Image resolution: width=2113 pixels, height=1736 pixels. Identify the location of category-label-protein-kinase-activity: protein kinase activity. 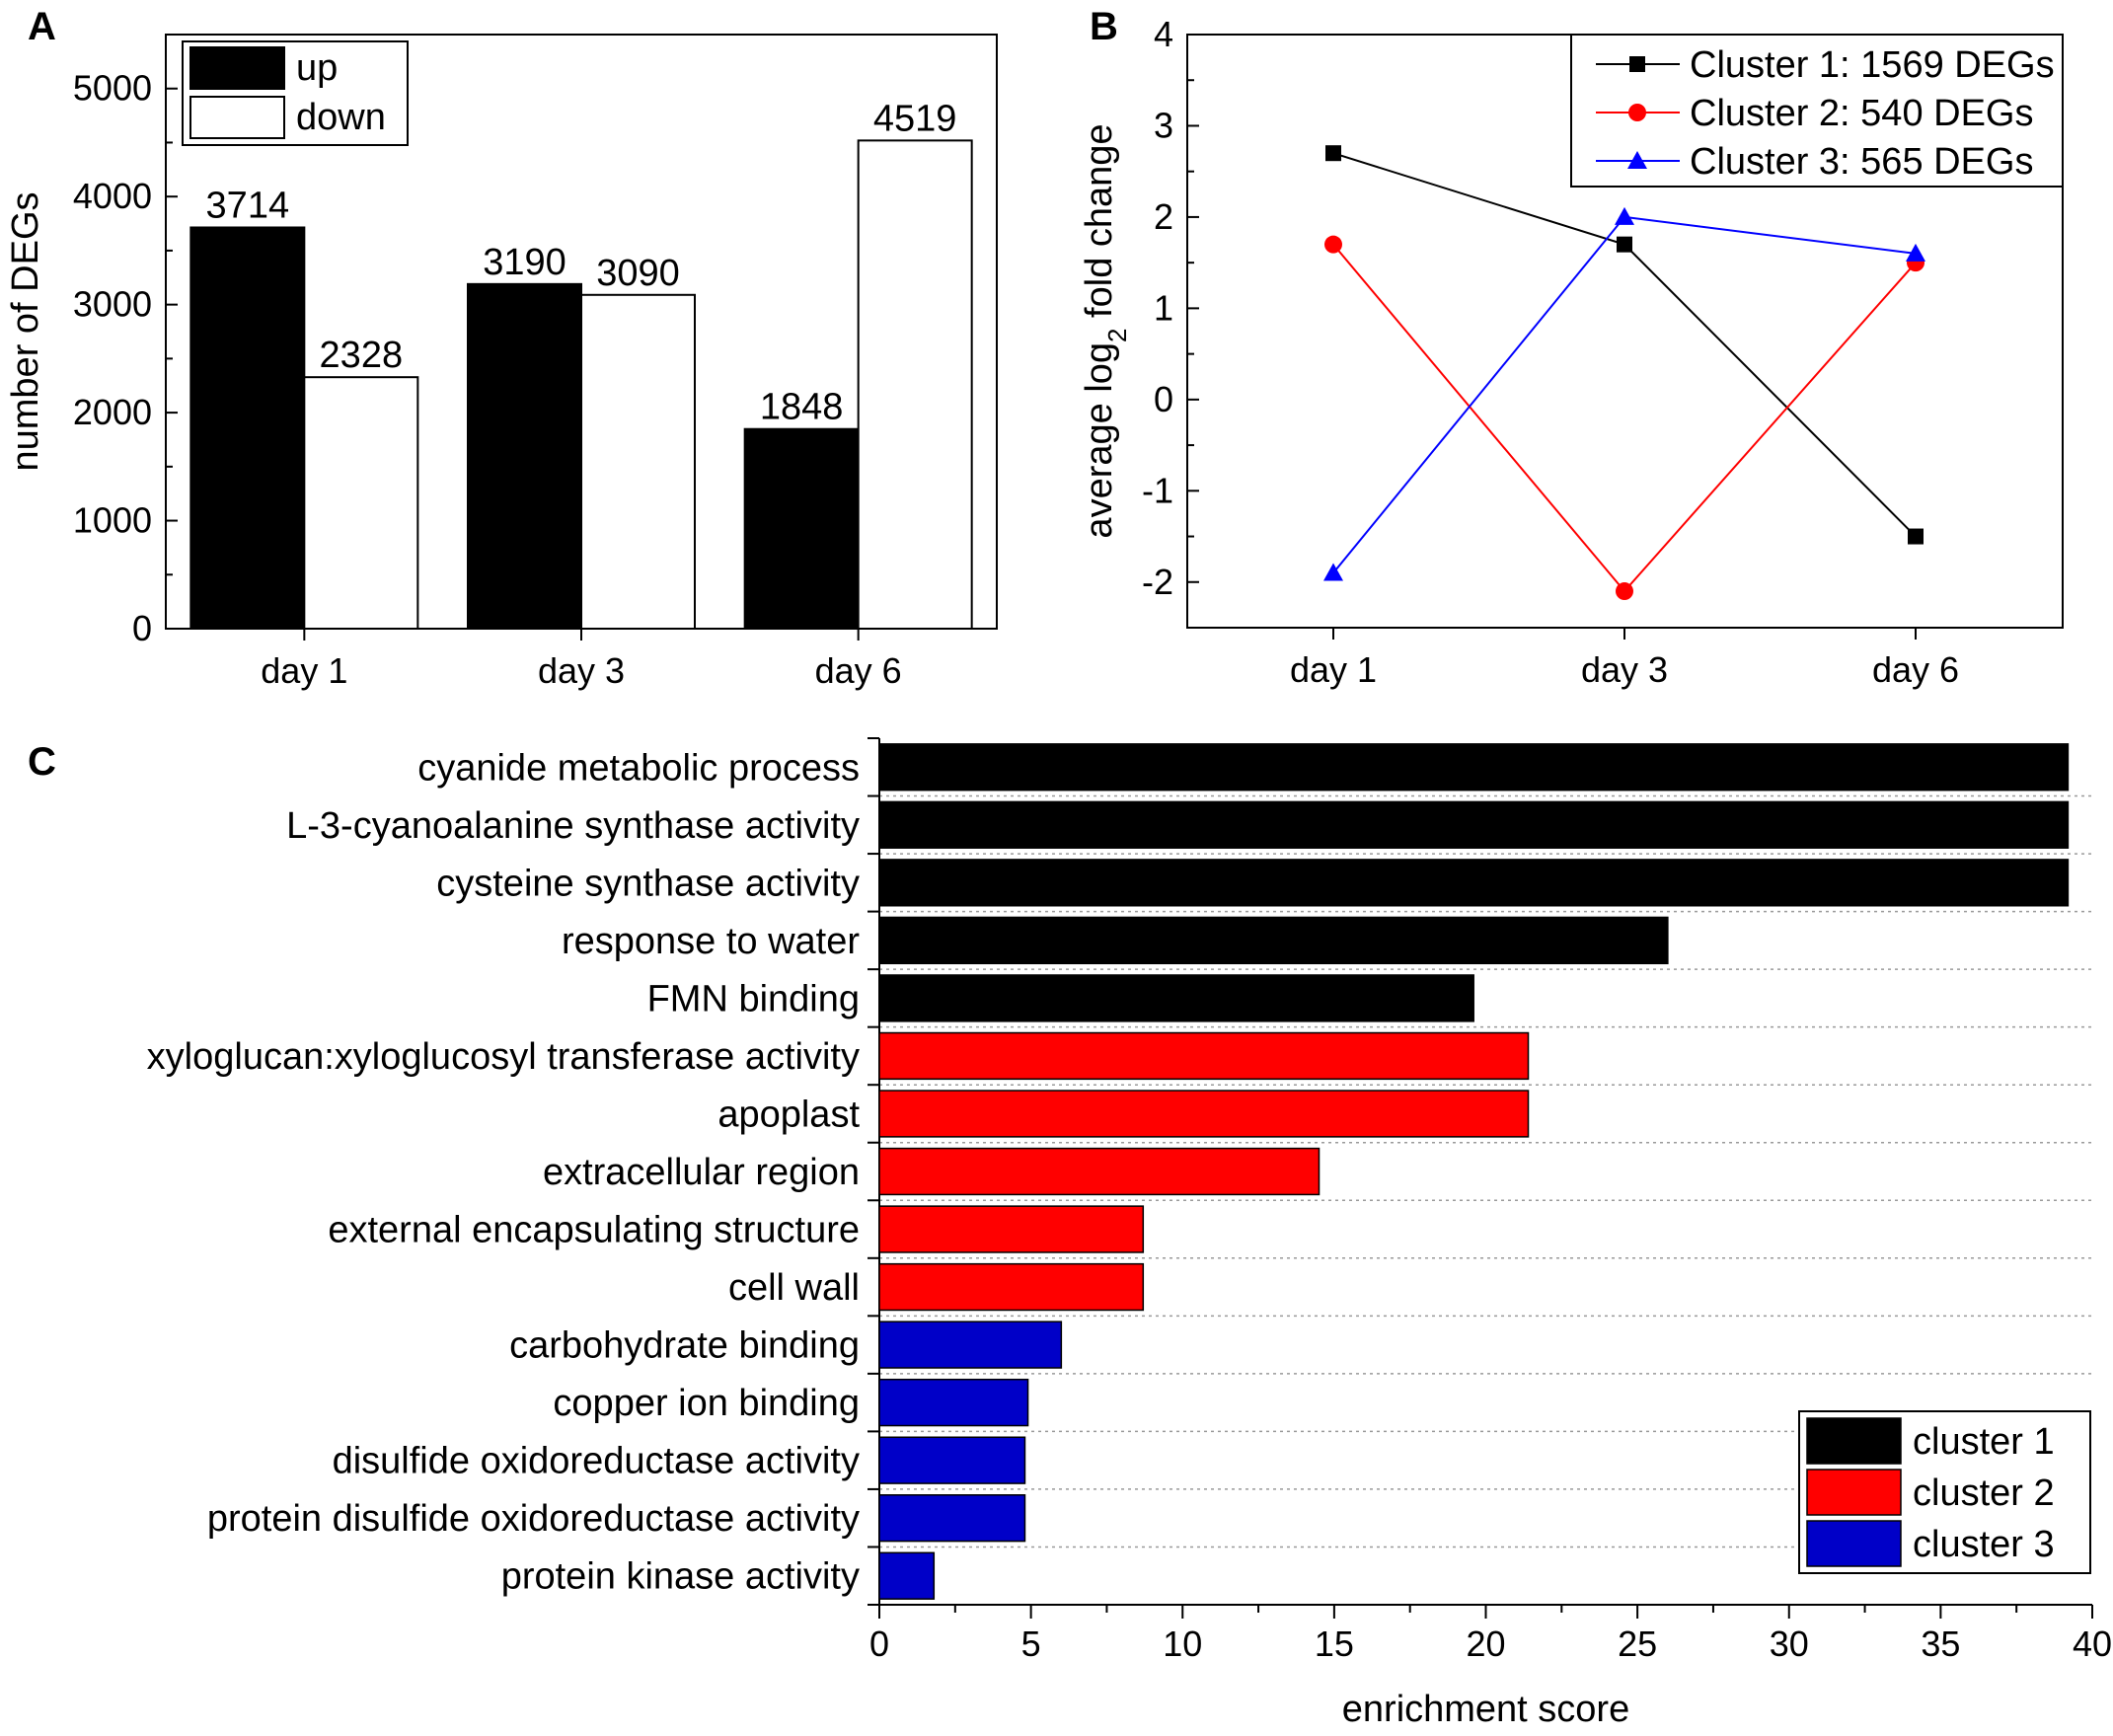
(680, 1577).